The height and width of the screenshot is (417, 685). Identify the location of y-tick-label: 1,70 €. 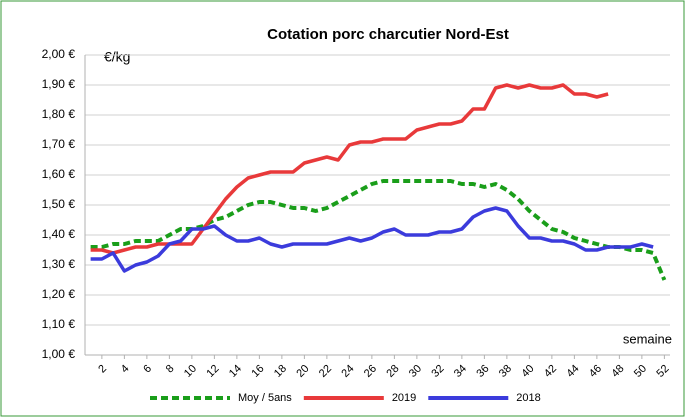
(59, 144).